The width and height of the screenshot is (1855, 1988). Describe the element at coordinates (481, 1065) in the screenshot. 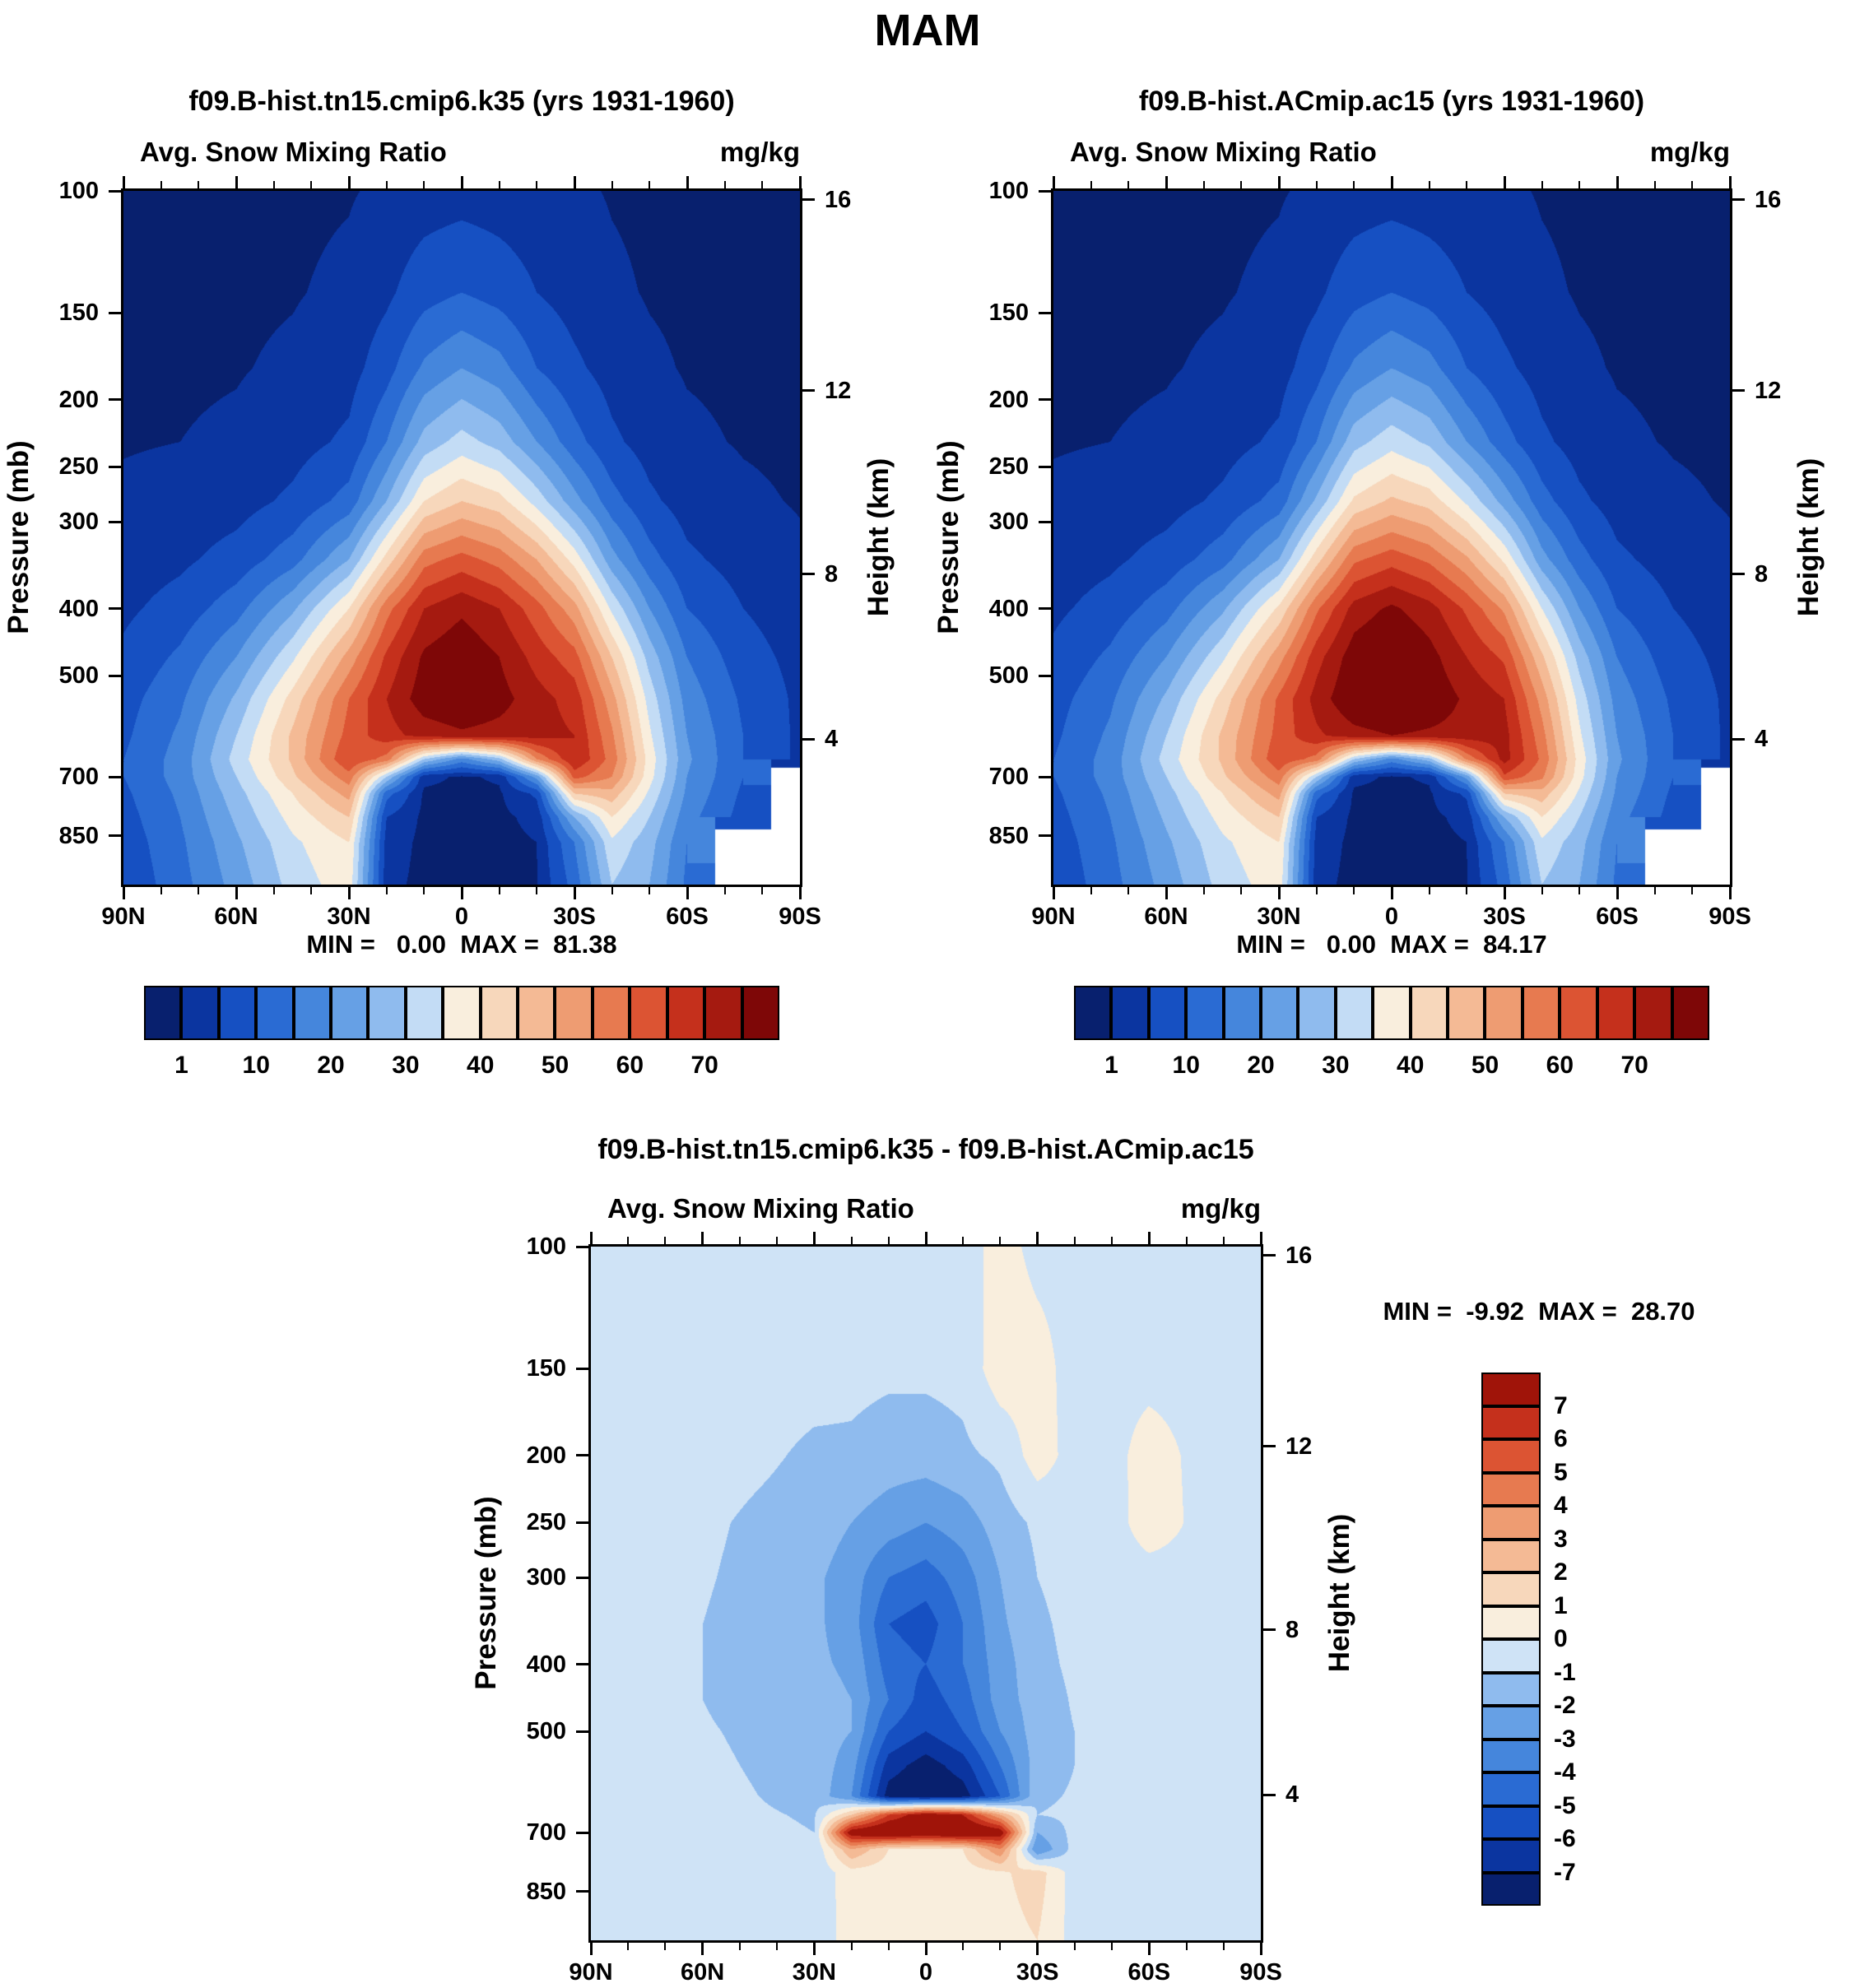

I see `colorbar-tick-label: 40` at that location.